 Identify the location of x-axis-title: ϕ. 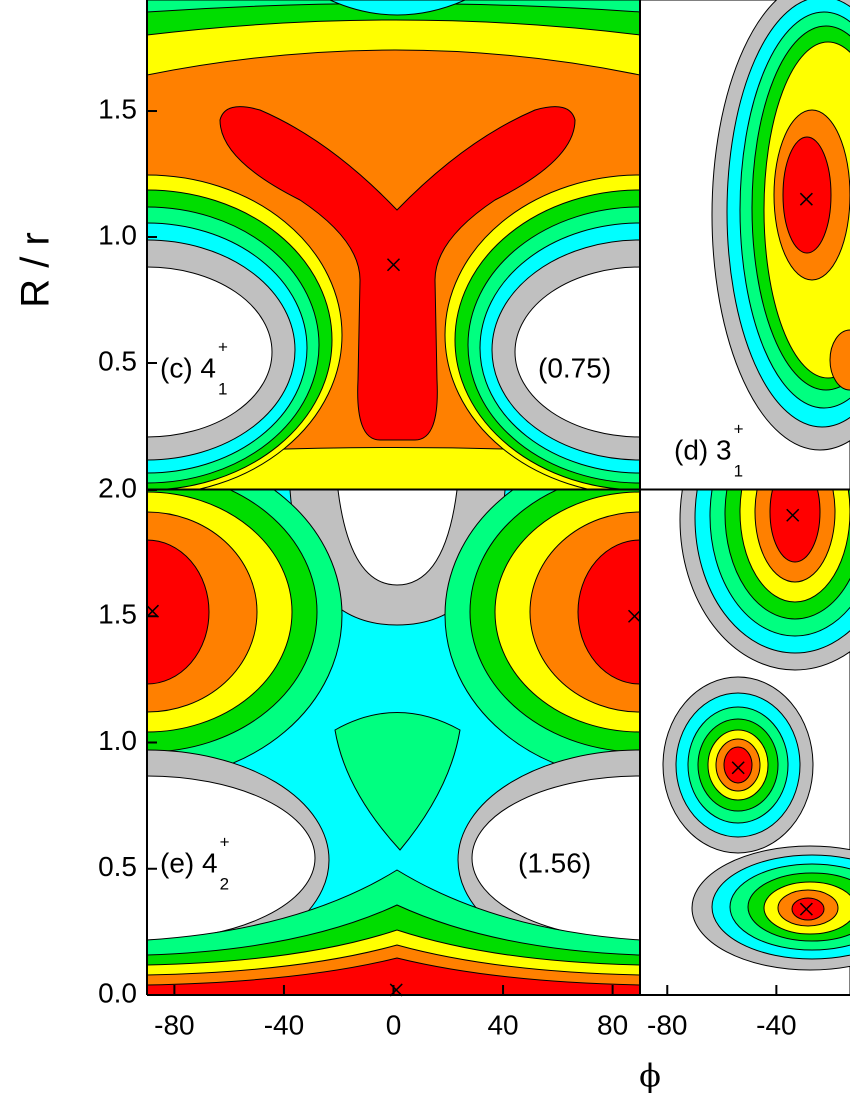
(650, 1076).